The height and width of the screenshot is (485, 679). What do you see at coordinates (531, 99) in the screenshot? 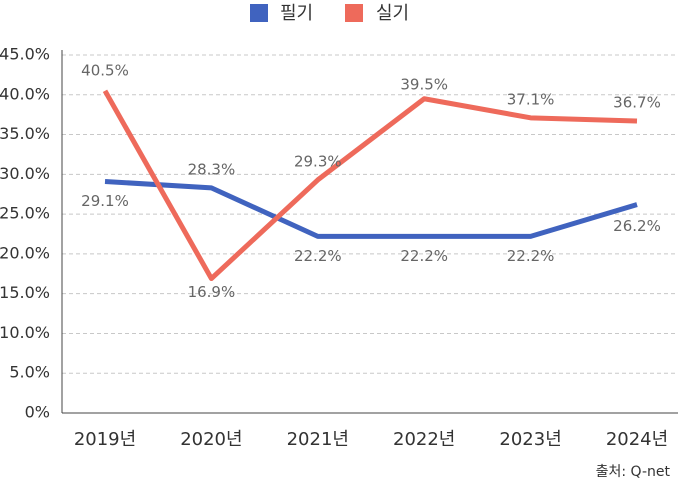
I see `data-label: 37.1%` at bounding box center [531, 99].